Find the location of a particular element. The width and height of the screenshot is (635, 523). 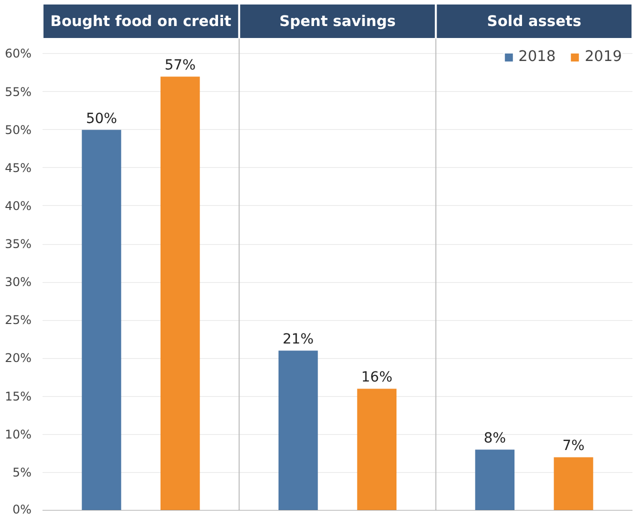

y-tick-label: 55% is located at coordinates (18, 91).